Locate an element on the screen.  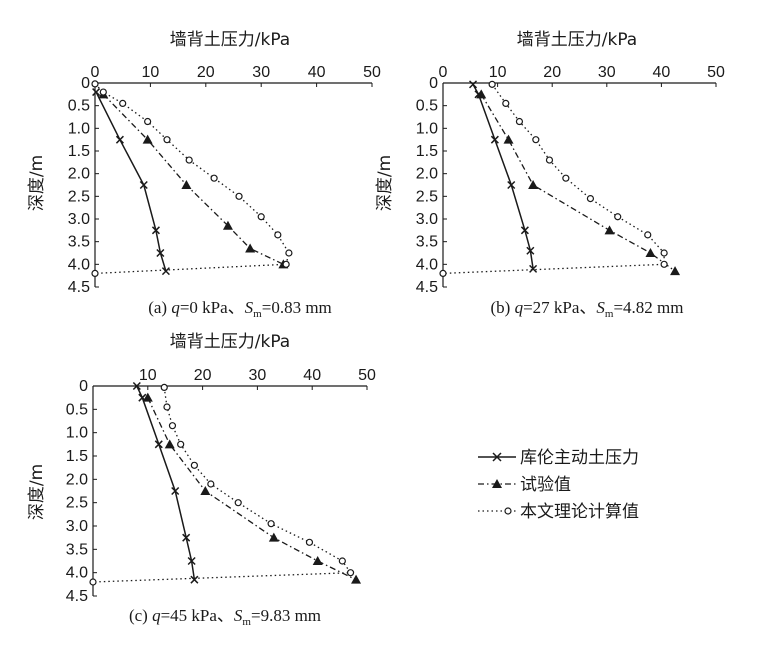
panel-a-xtick-label: 10 is located at coordinates (151, 72).